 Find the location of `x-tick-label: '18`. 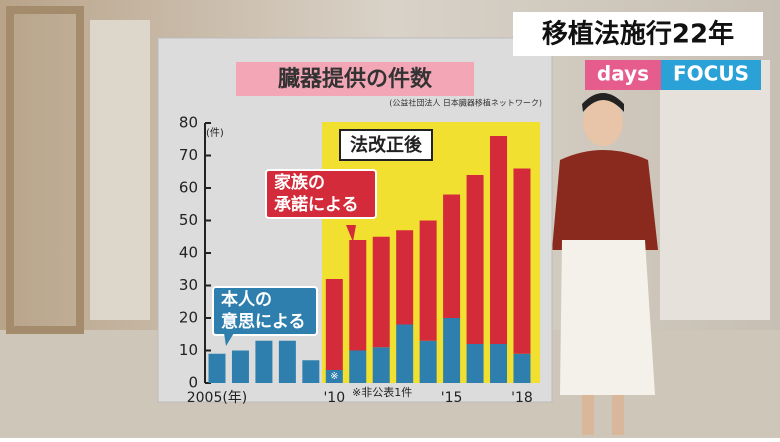

x-tick-label: '18 is located at coordinates (522, 398).